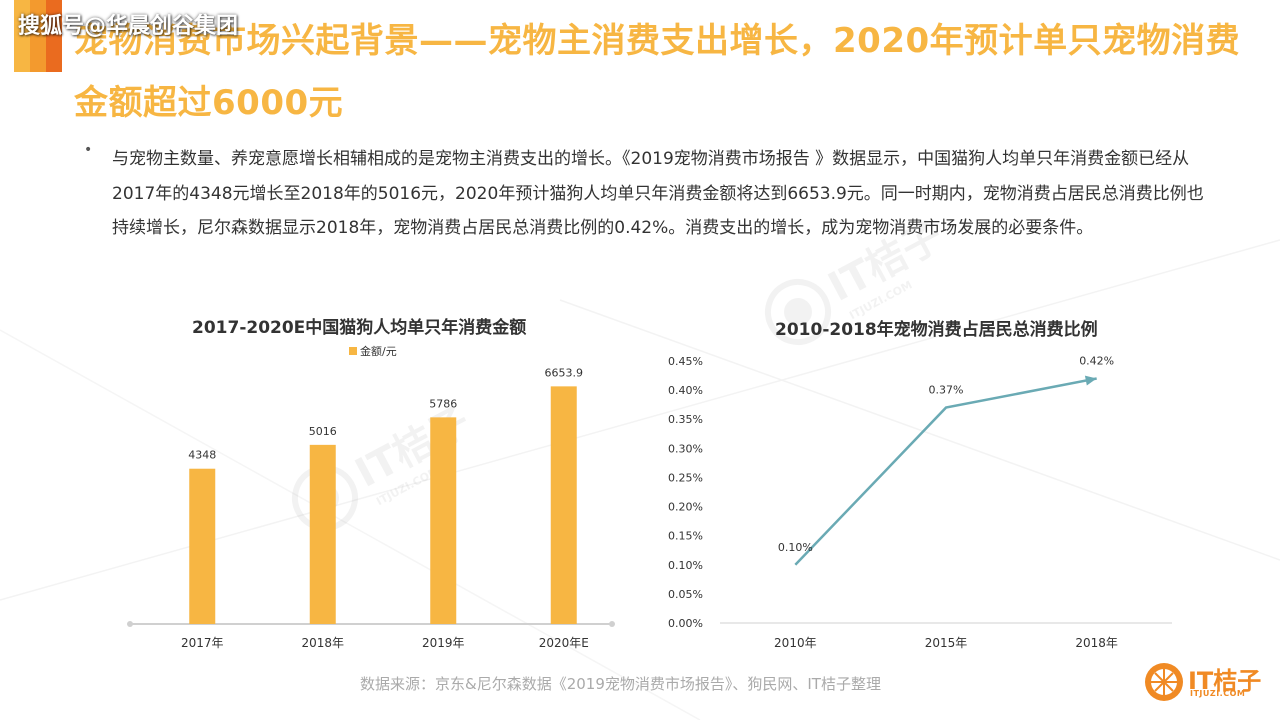  Describe the element at coordinates (378, 351) in the screenshot. I see `legend-label: 金额/元` at that location.